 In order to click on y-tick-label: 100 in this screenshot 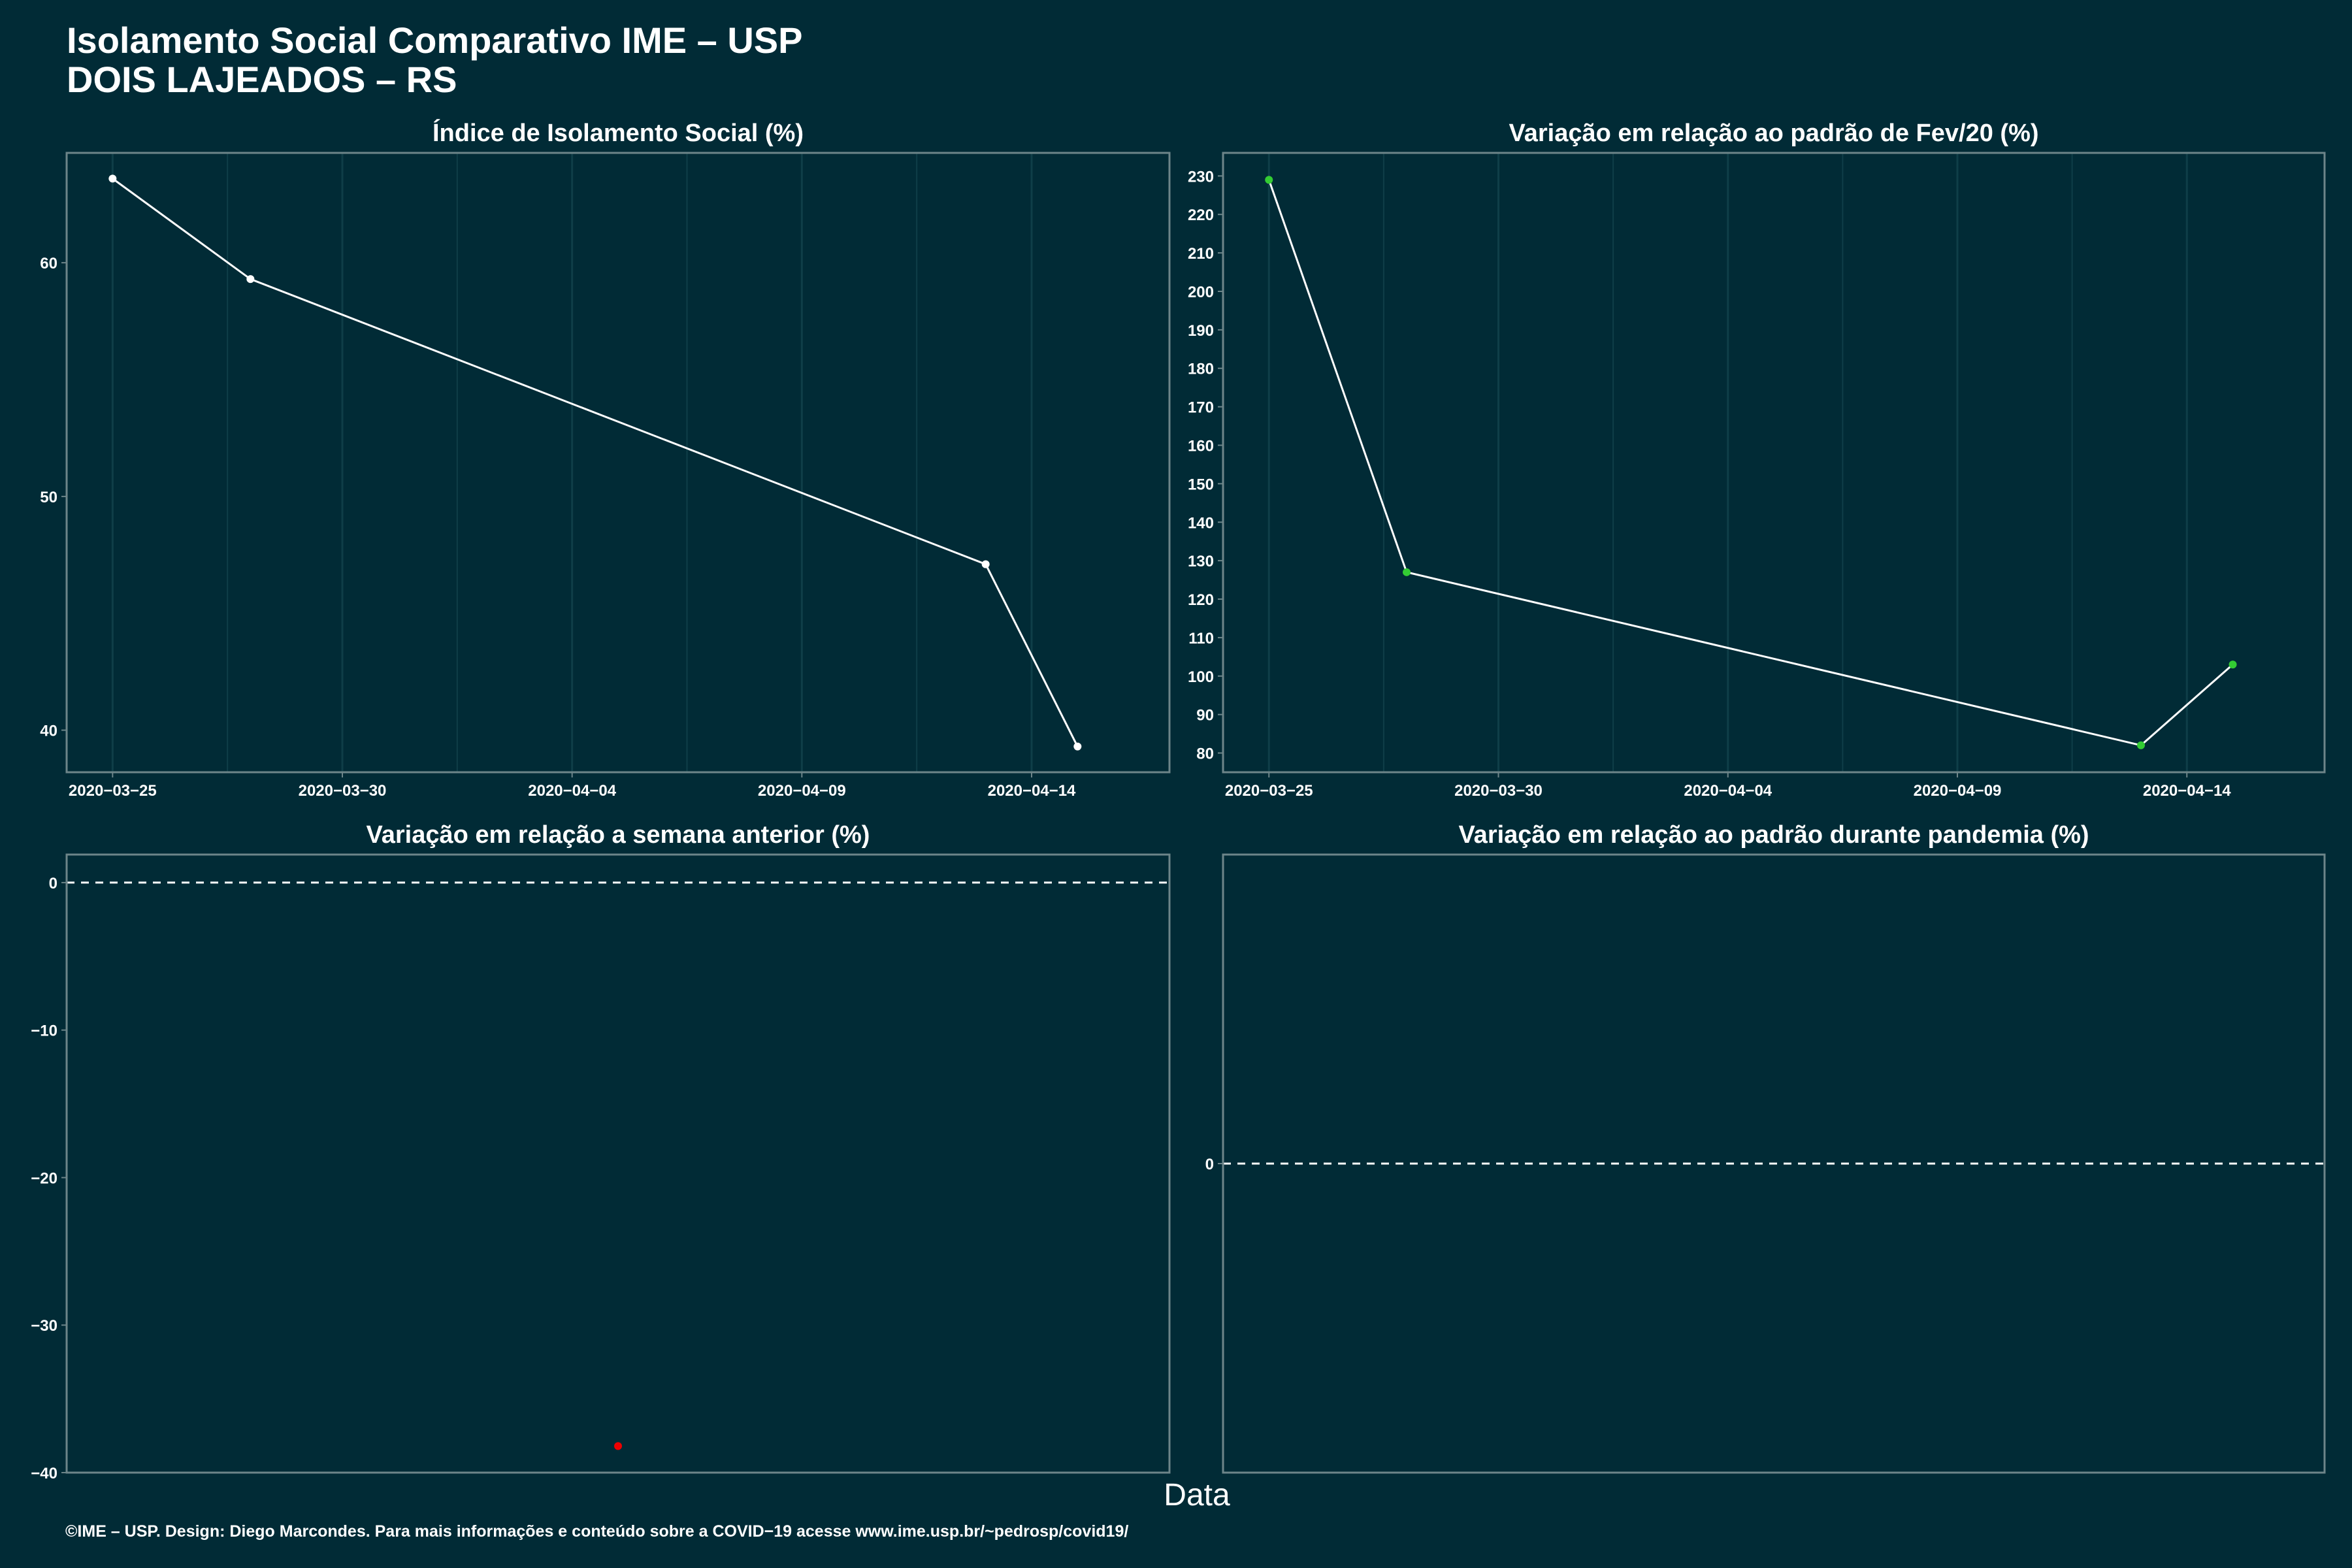, I will do `click(1201, 677)`.